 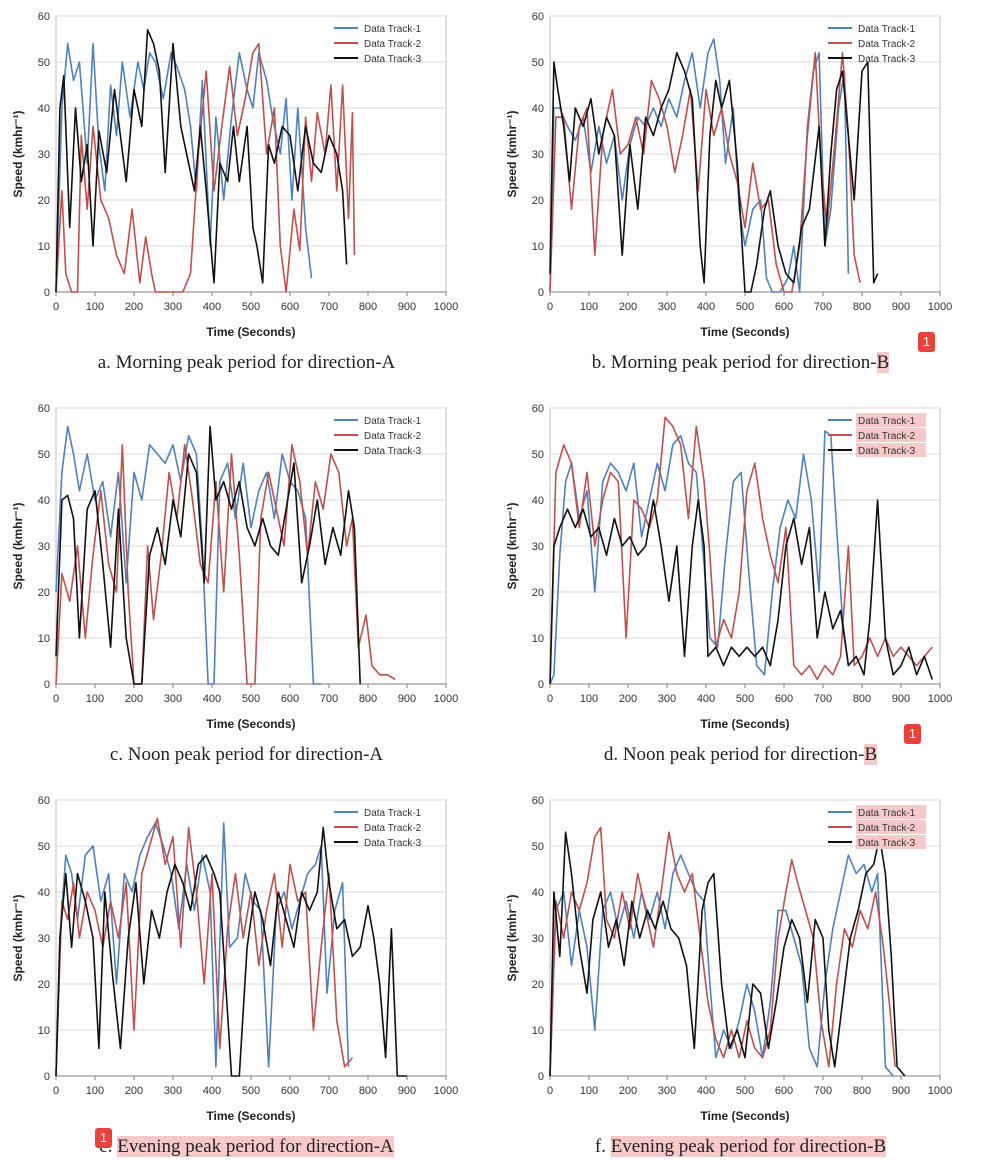 What do you see at coordinates (246, 1146) in the screenshot?
I see `figure-caption: e. Evening peak period for direction-A` at bounding box center [246, 1146].